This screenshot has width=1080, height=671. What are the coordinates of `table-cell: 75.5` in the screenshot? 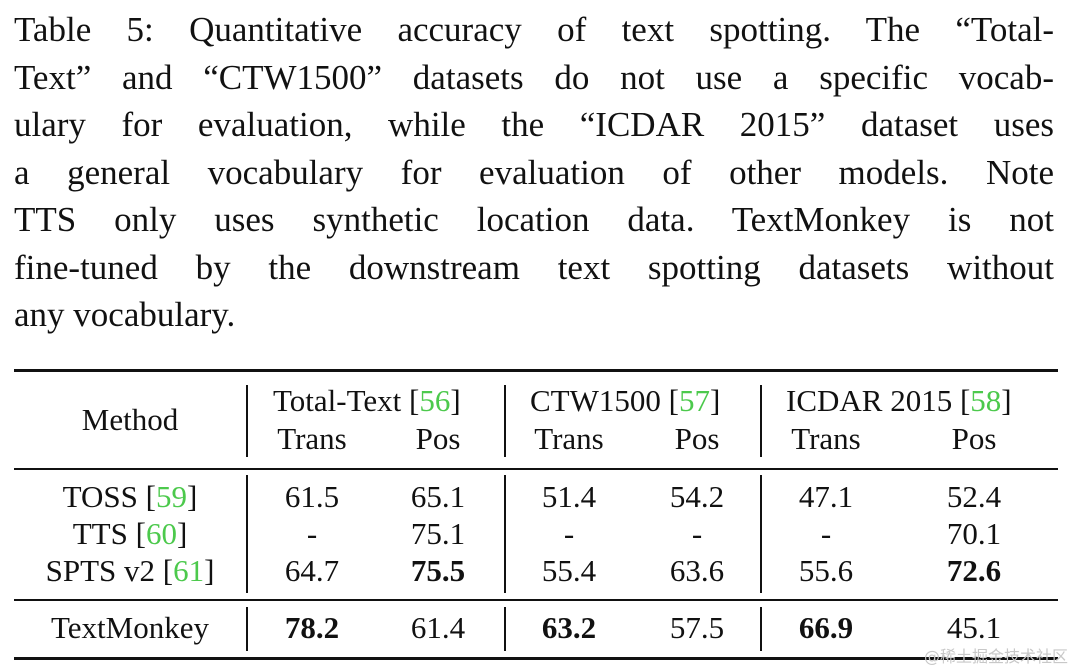 It's located at (438, 570).